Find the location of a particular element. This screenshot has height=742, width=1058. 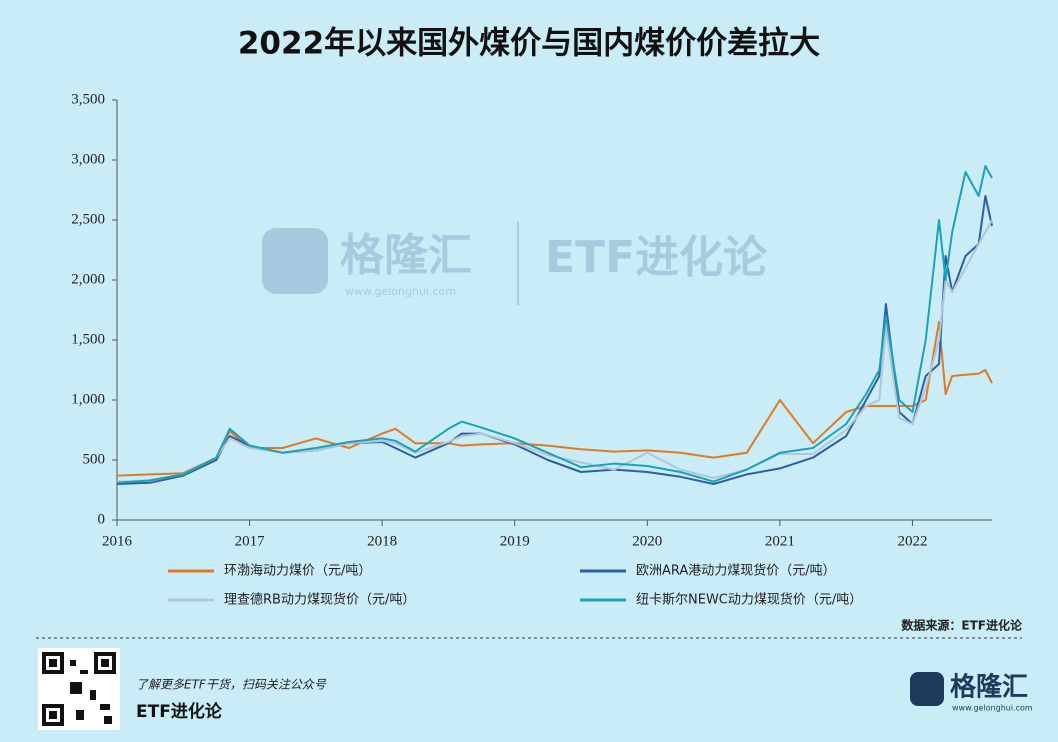

legend-label: 理查德RB动力煤现货价（元/吨） is located at coordinates (319, 600).